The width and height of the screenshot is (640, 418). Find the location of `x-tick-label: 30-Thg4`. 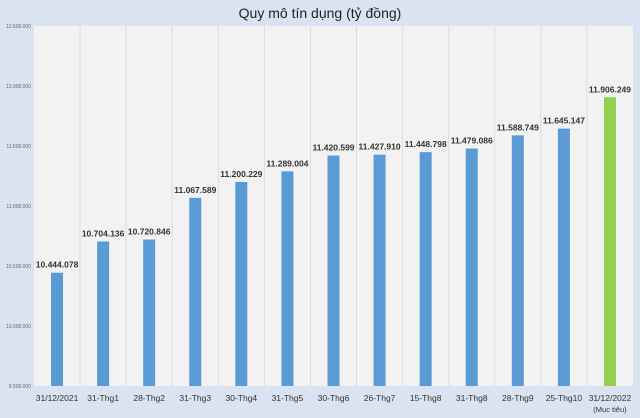

x-tick-label: 30-Thg4 is located at coordinates (242, 398).